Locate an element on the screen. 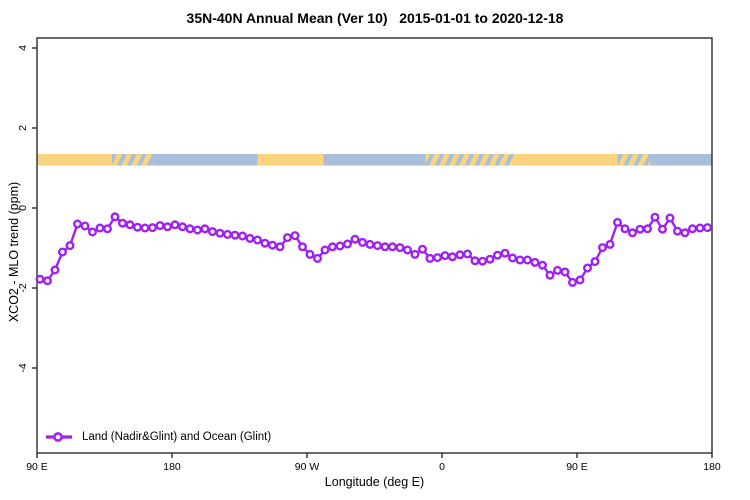 The image size is (750, 500). y-tick-label: -2 is located at coordinates (23, 287).